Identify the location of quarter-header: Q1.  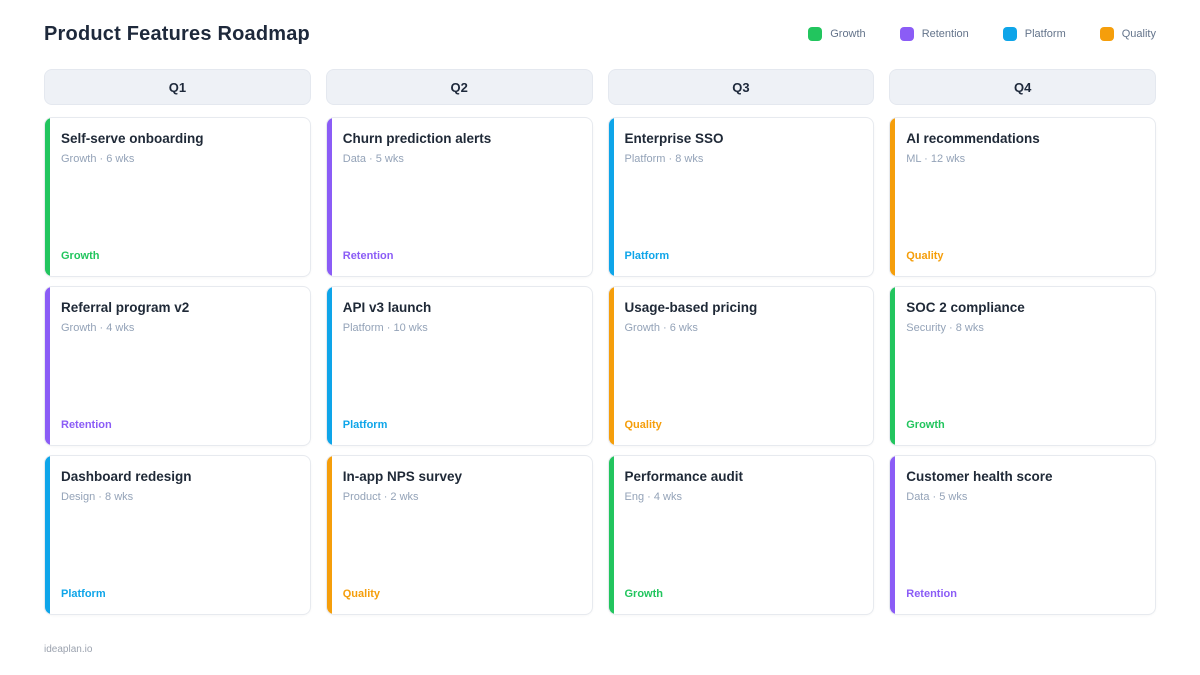
(177, 87).